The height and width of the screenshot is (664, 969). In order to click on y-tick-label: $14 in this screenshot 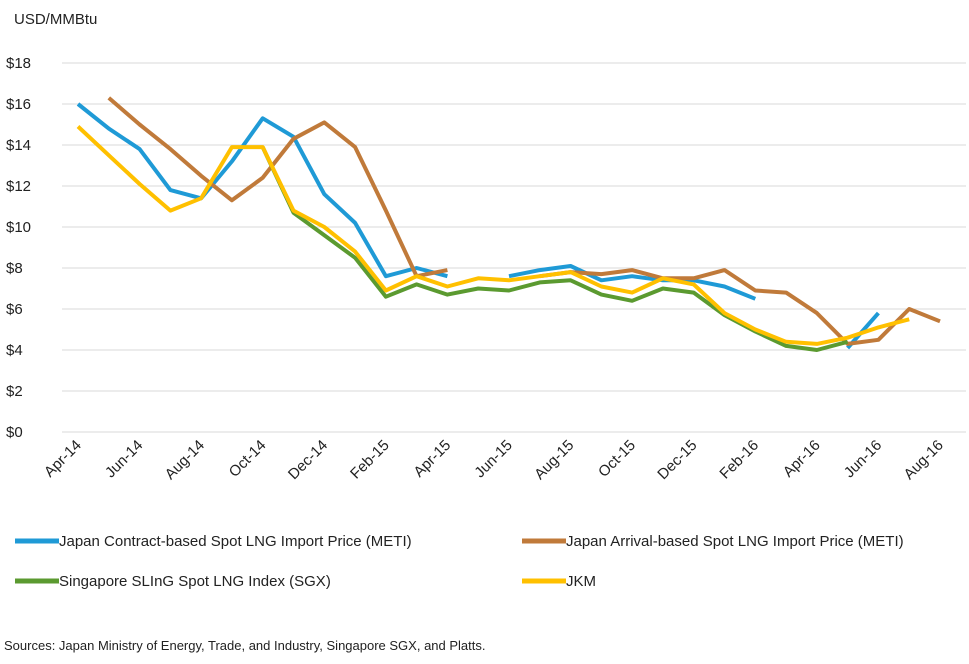, I will do `click(18, 145)`.